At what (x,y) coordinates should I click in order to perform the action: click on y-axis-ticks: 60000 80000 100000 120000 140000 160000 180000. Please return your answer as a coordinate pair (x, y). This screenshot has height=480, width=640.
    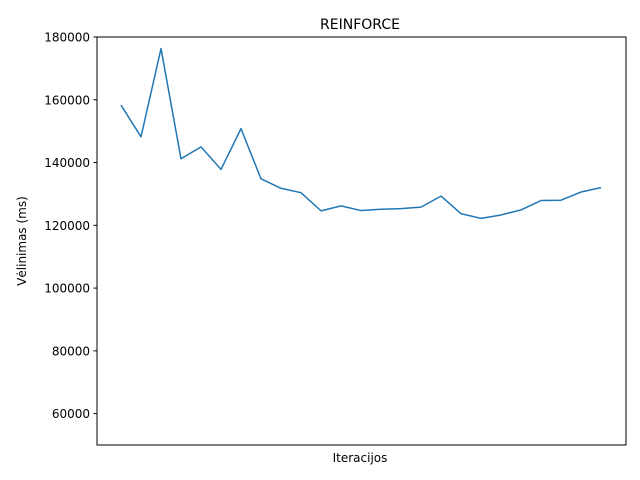
    Looking at the image, I should click on (70, 226).